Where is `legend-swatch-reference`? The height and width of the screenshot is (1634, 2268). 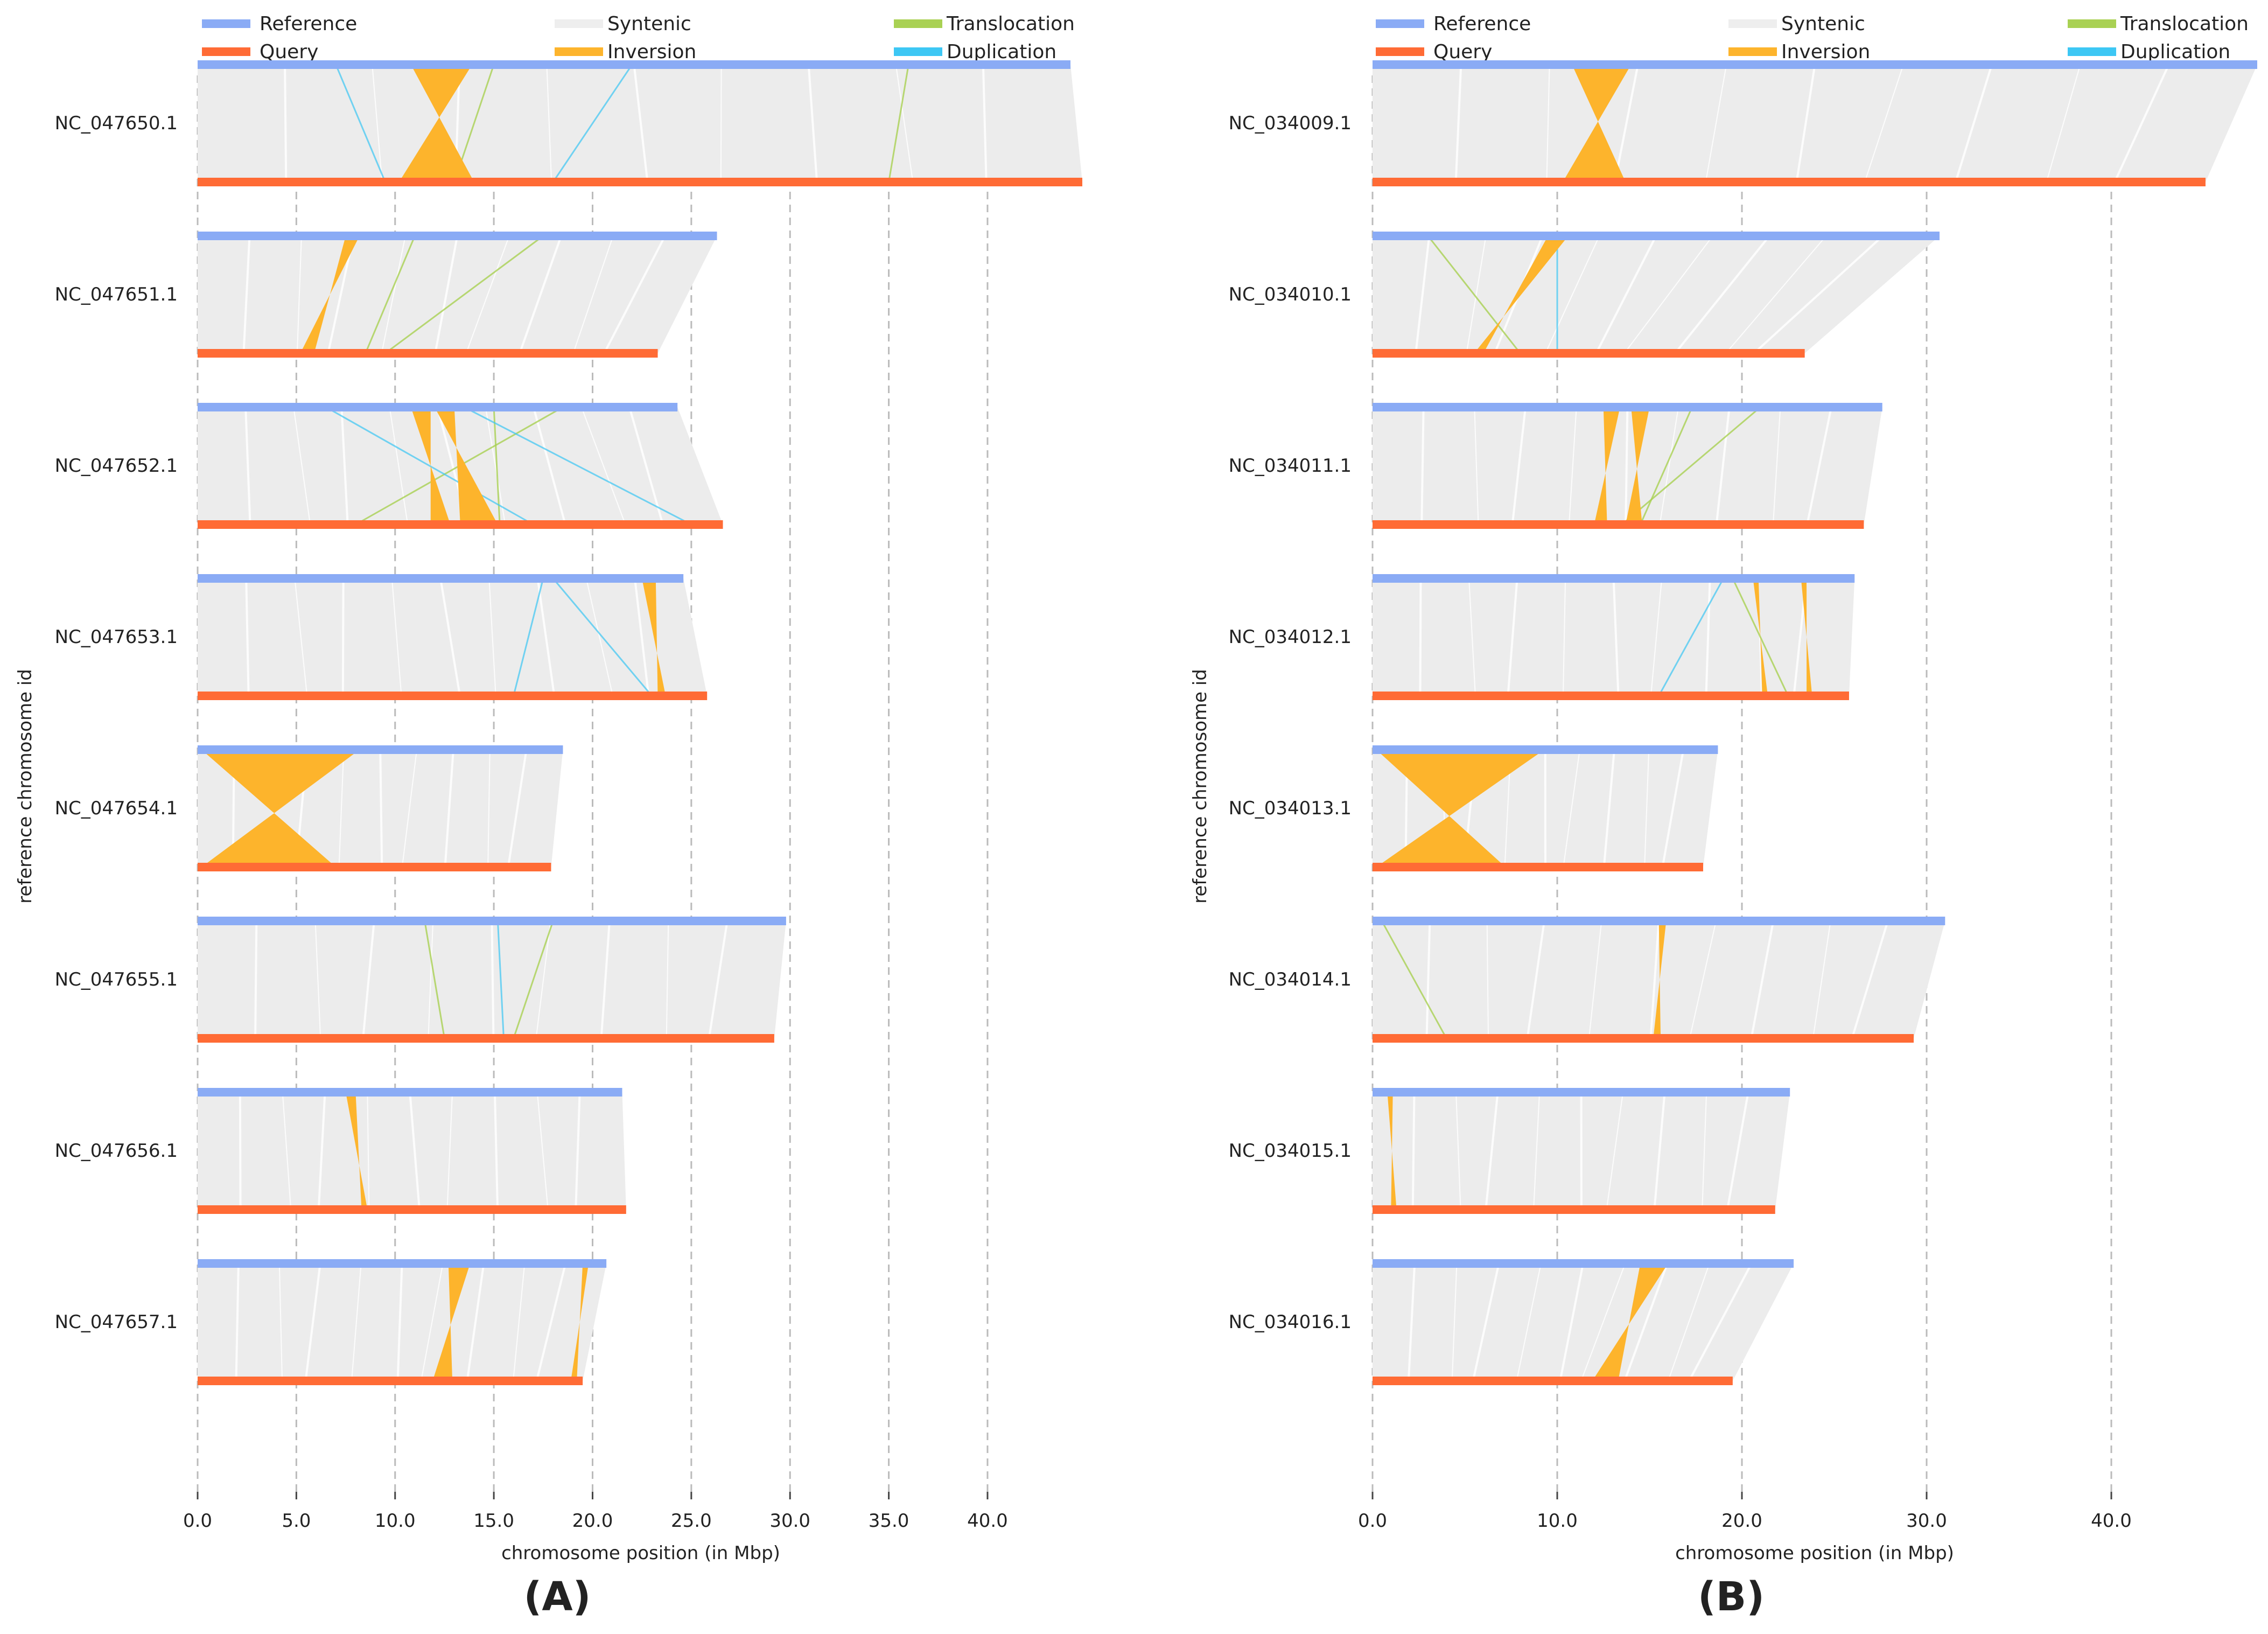
legend-swatch-reference is located at coordinates (226, 24).